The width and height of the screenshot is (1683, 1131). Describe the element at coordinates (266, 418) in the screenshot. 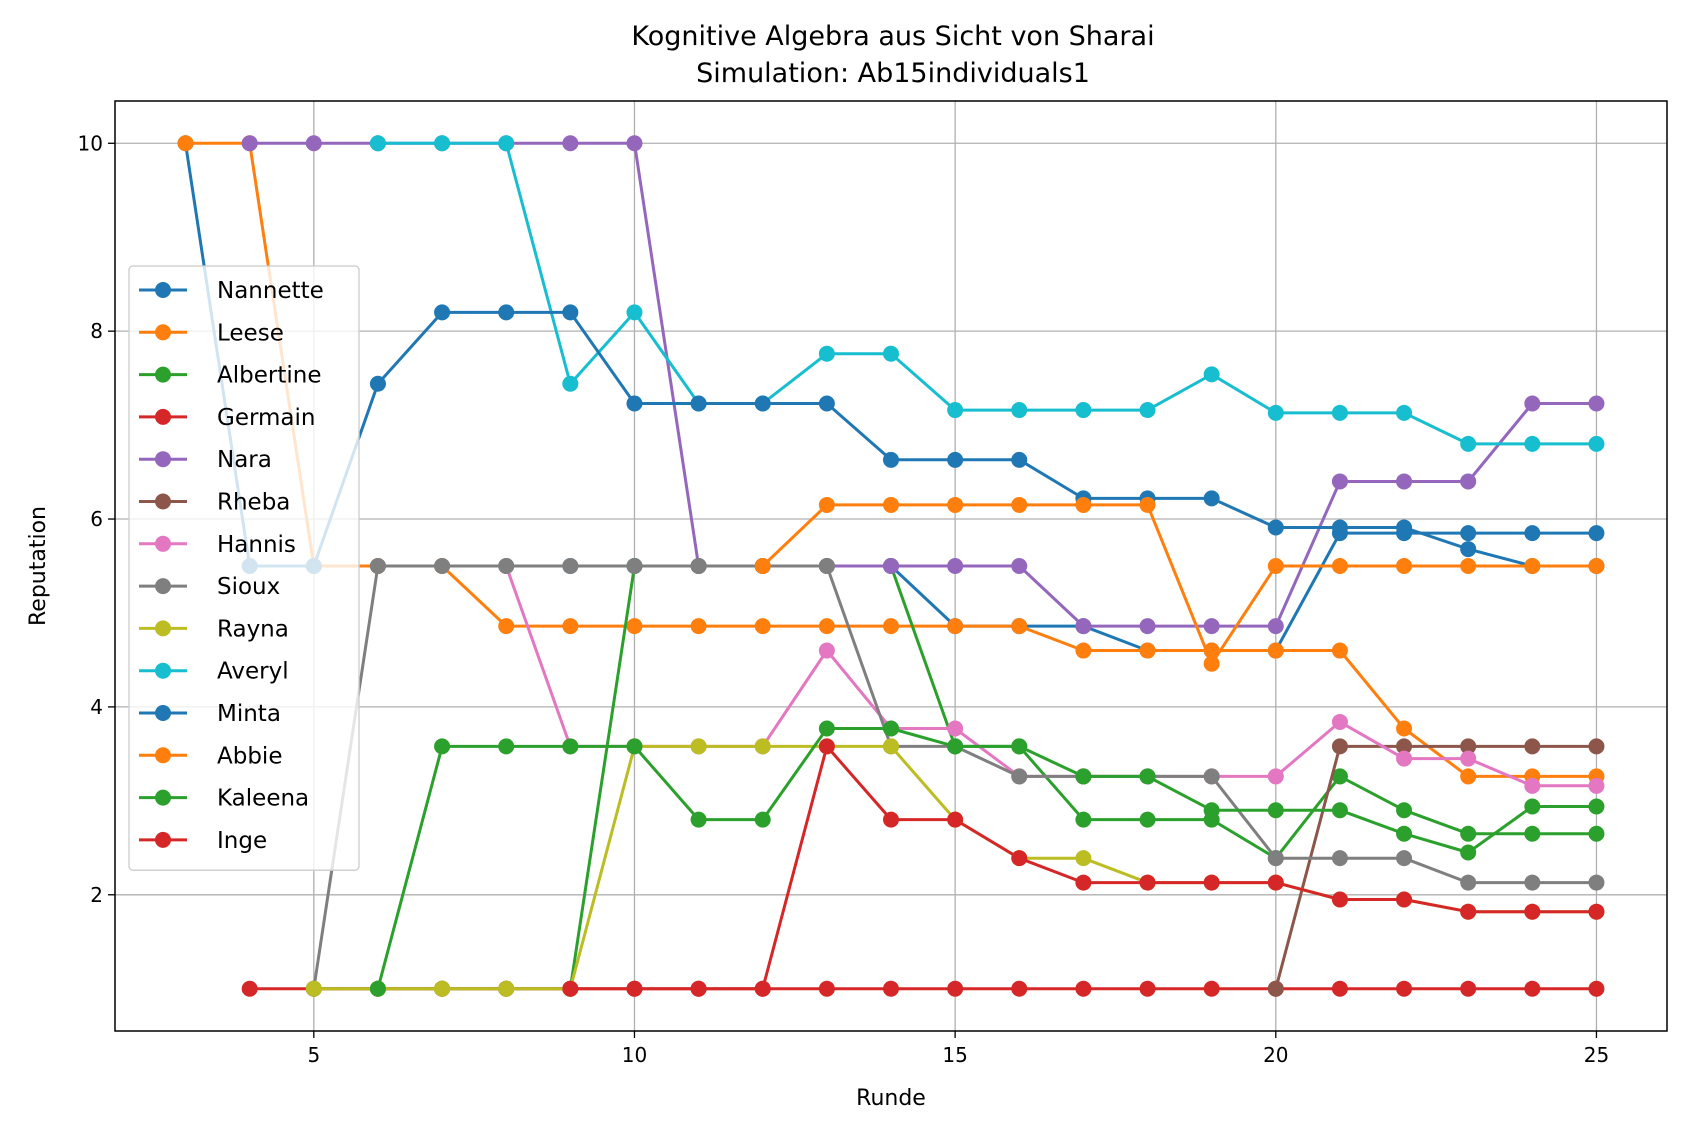

I see `legend-label: Germain` at that location.